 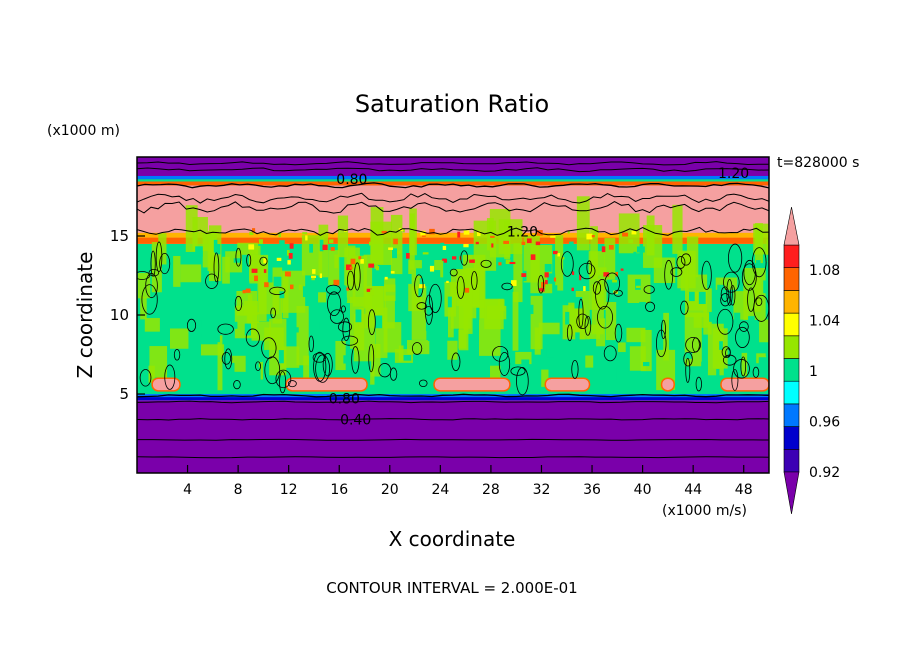 What do you see at coordinates (451, 588) in the screenshot?
I see `contour-interval-note: CONTOUR INTERVAL = 2.000E-01` at bounding box center [451, 588].